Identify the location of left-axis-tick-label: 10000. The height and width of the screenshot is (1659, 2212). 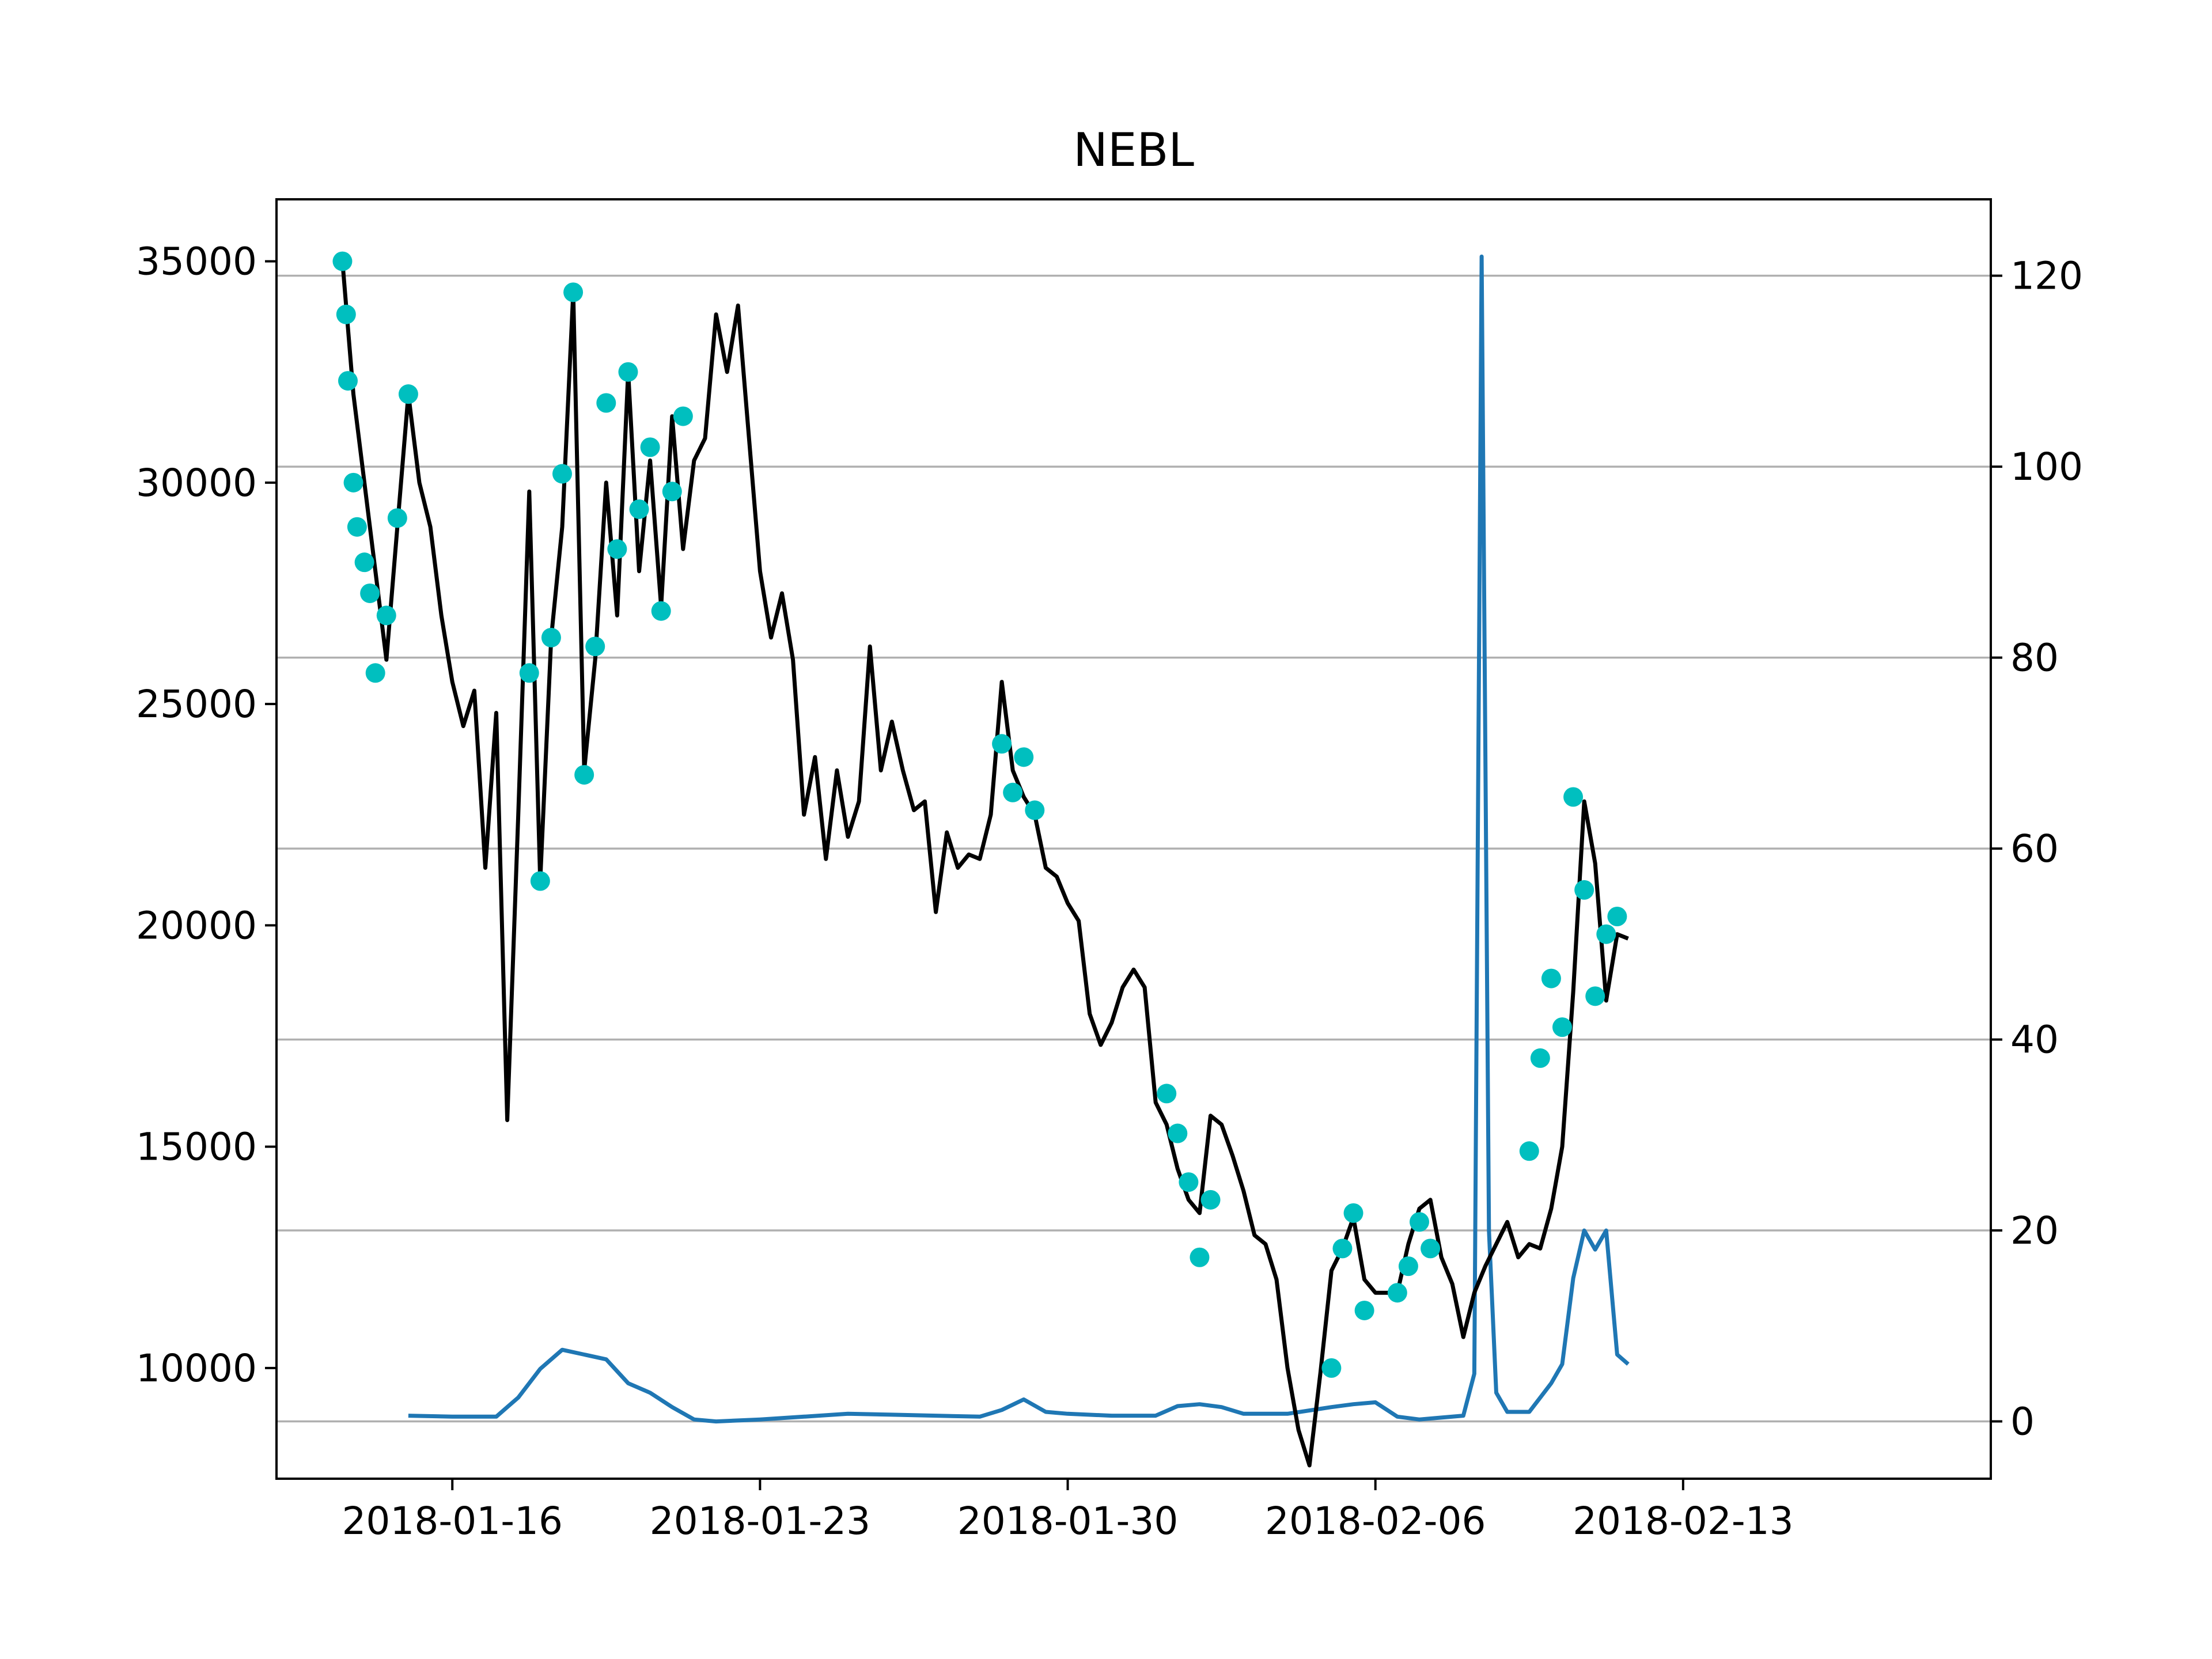
(196, 1368).